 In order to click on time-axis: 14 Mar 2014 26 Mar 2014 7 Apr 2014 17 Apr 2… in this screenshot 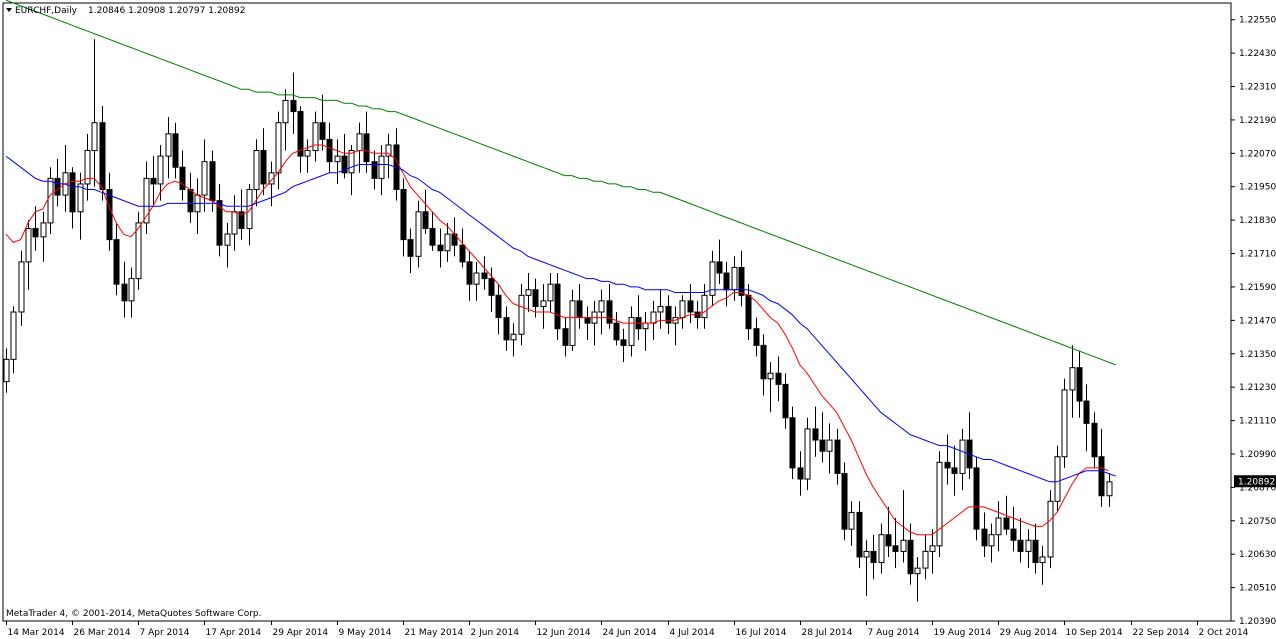, I will do `click(627, 629)`.